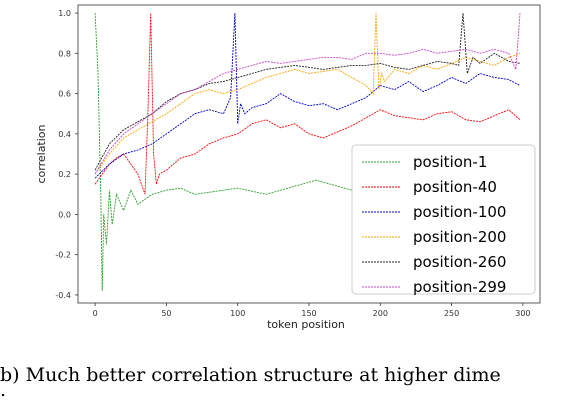  Describe the element at coordinates (459, 237) in the screenshot. I see `legend-label: position-200` at that location.